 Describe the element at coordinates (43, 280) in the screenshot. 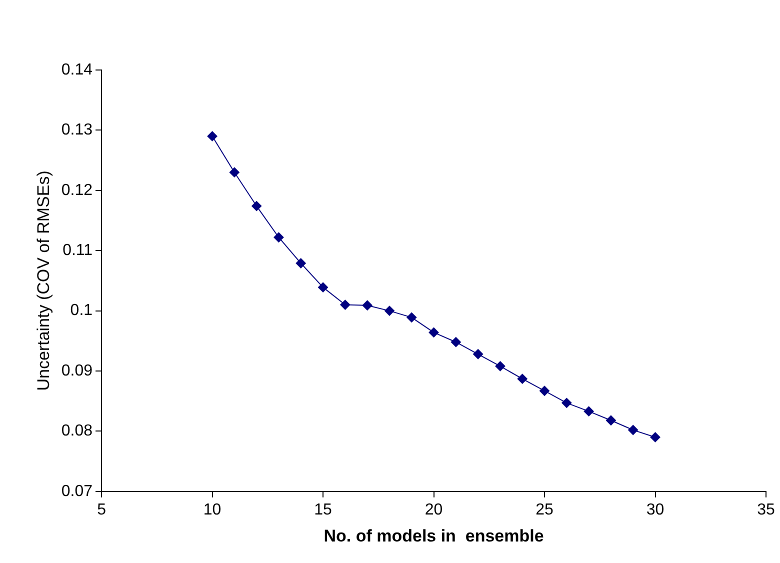

I see `y-axis-title: Uncertainty (COV of RMSEs)` at that location.